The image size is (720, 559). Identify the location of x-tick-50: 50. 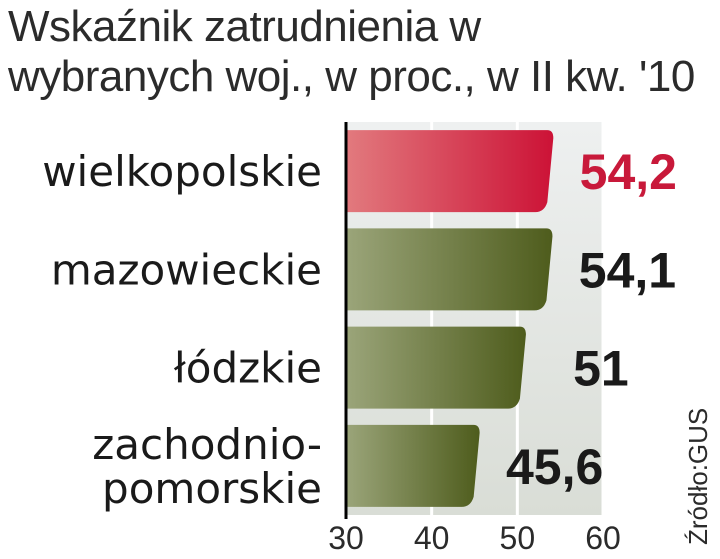
(518, 538).